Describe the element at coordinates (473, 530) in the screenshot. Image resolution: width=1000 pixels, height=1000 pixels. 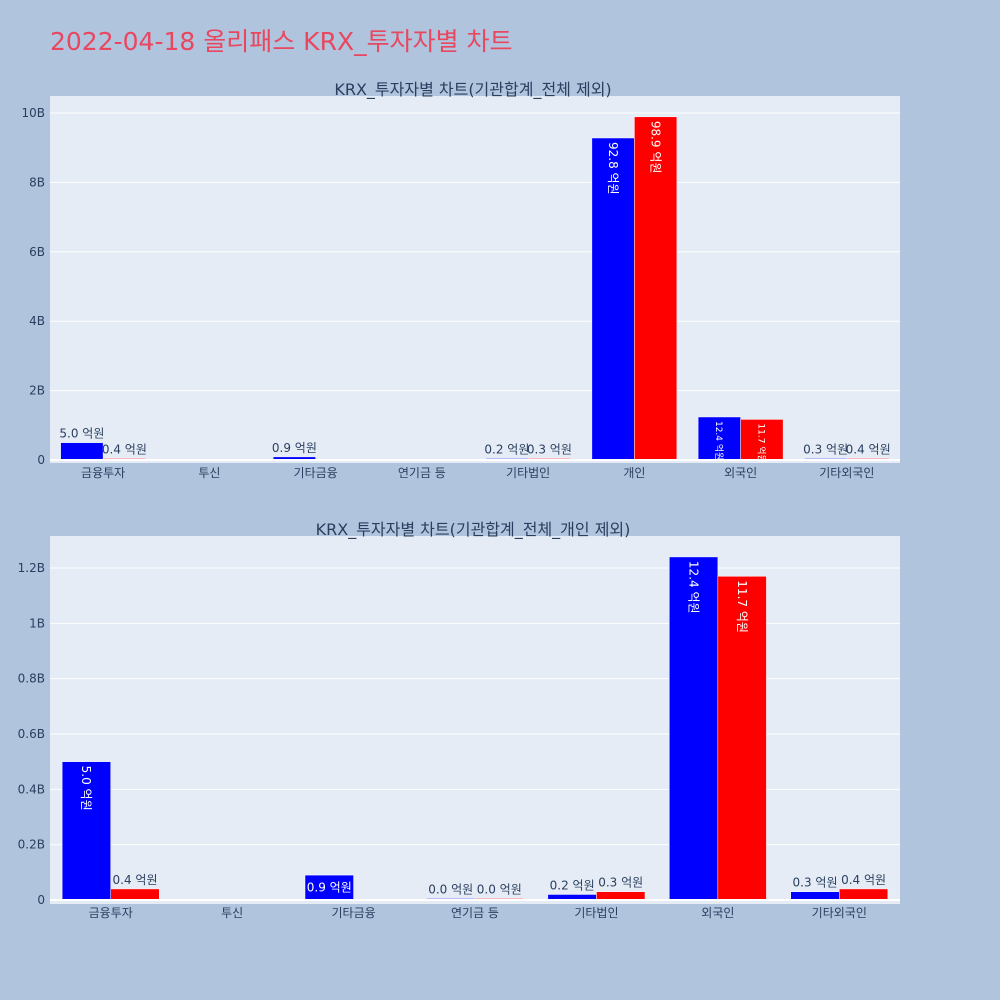
I see `chart-title: KRX_투자자별 차트(기관합계_전체_개인 제외)` at that location.